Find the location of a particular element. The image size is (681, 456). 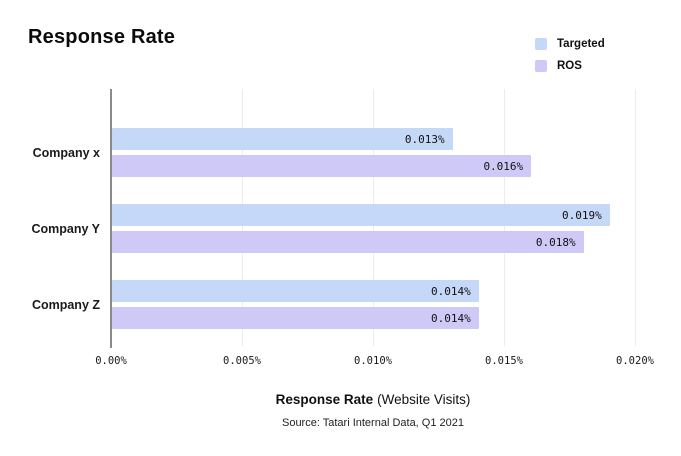

bar-ros: 0.014% is located at coordinates (295, 318).